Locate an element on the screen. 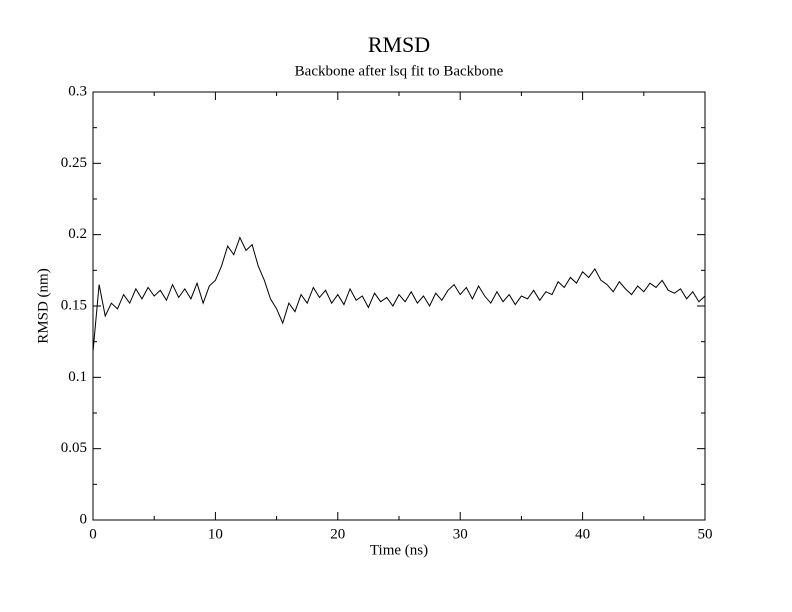 The width and height of the screenshot is (792, 612). y-tick-label: 0.1 is located at coordinates (77, 377).